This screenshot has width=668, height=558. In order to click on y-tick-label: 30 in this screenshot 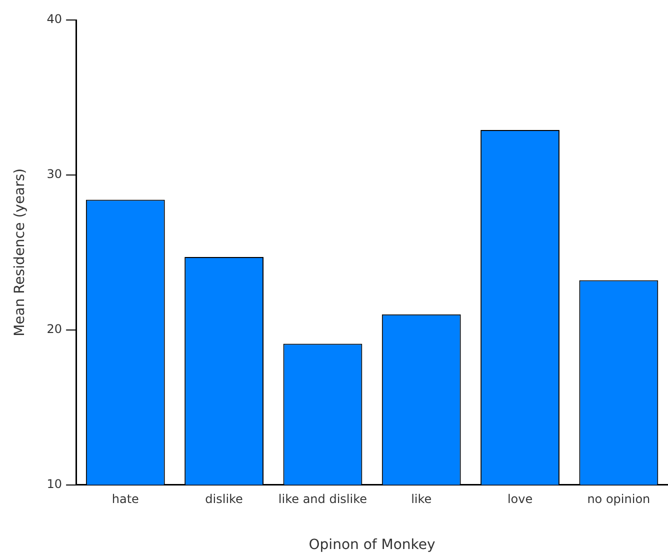, I will do `click(54, 174)`.